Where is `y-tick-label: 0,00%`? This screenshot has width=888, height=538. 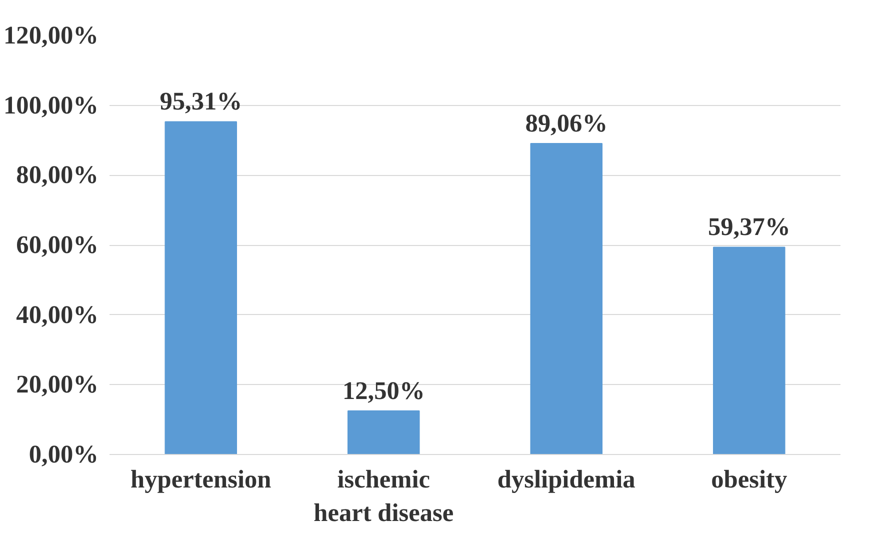
y-tick-label: 0,00% is located at coordinates (63, 454).